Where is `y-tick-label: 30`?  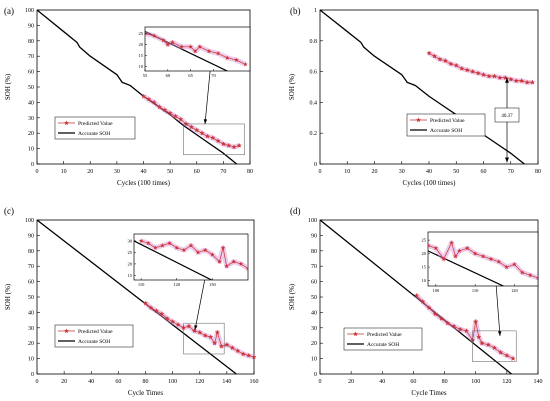
y-tick-label: 30 is located at coordinates (314, 329).